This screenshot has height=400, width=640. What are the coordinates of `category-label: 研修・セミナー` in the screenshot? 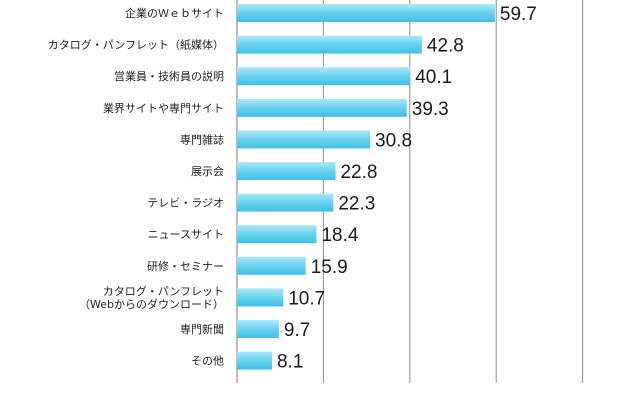 It's located at (185, 266).